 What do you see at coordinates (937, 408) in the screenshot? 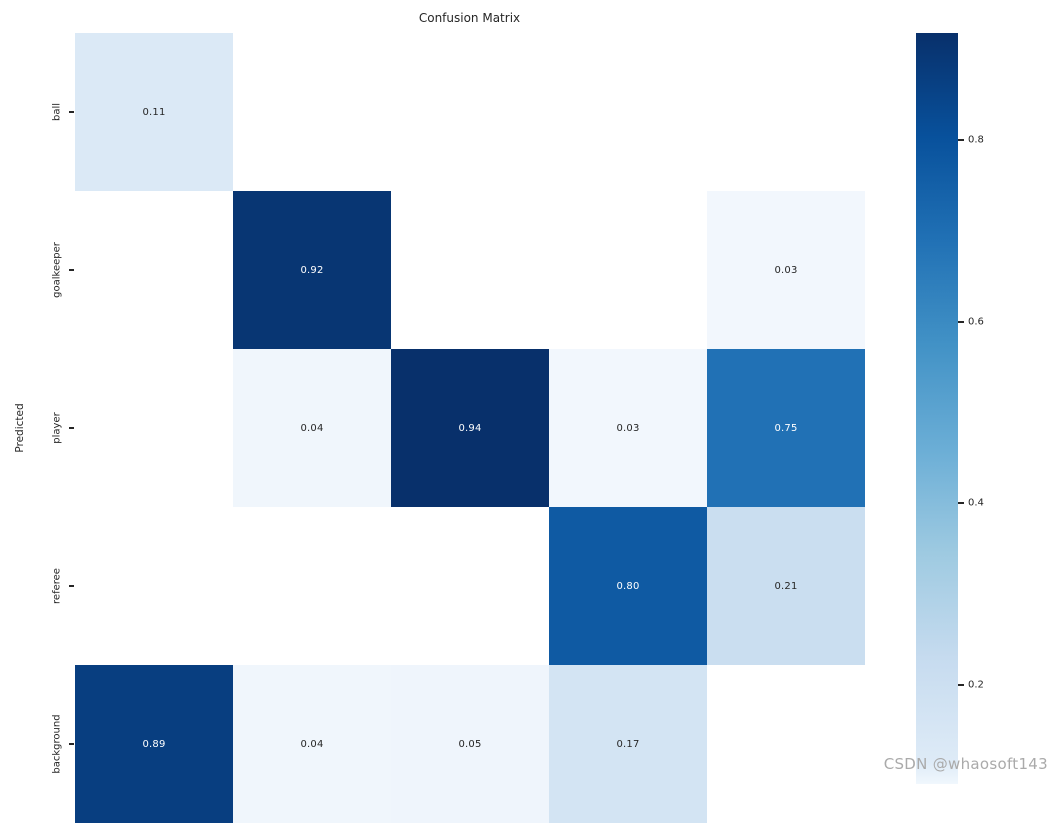
I see `colorbar` at bounding box center [937, 408].